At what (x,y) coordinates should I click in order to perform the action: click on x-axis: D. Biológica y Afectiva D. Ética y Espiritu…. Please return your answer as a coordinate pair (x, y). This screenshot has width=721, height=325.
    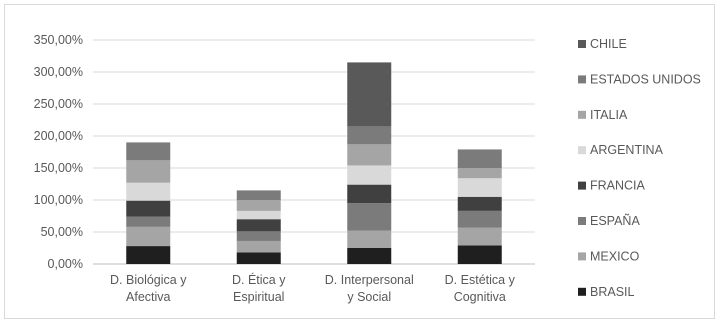
    Looking at the image, I should click on (313, 288).